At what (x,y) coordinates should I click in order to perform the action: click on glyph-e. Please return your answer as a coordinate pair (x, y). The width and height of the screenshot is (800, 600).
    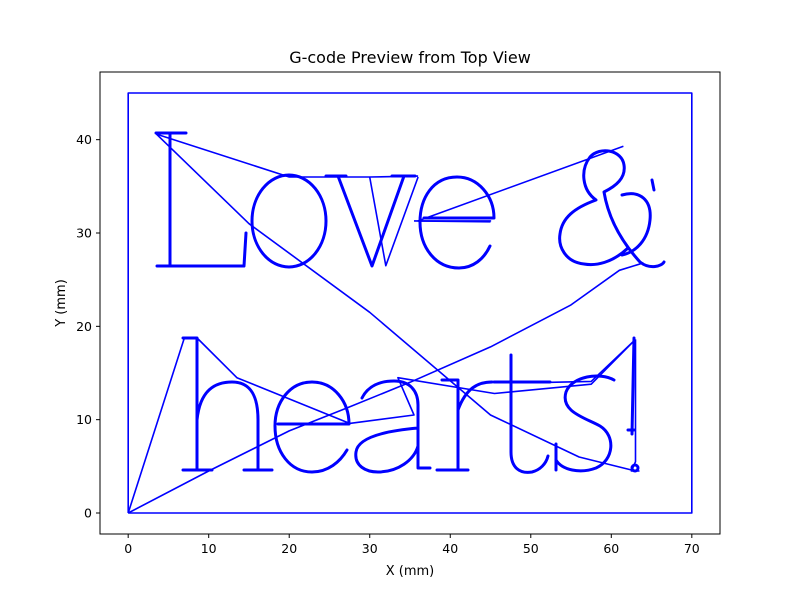
    Looking at the image, I should click on (457, 222).